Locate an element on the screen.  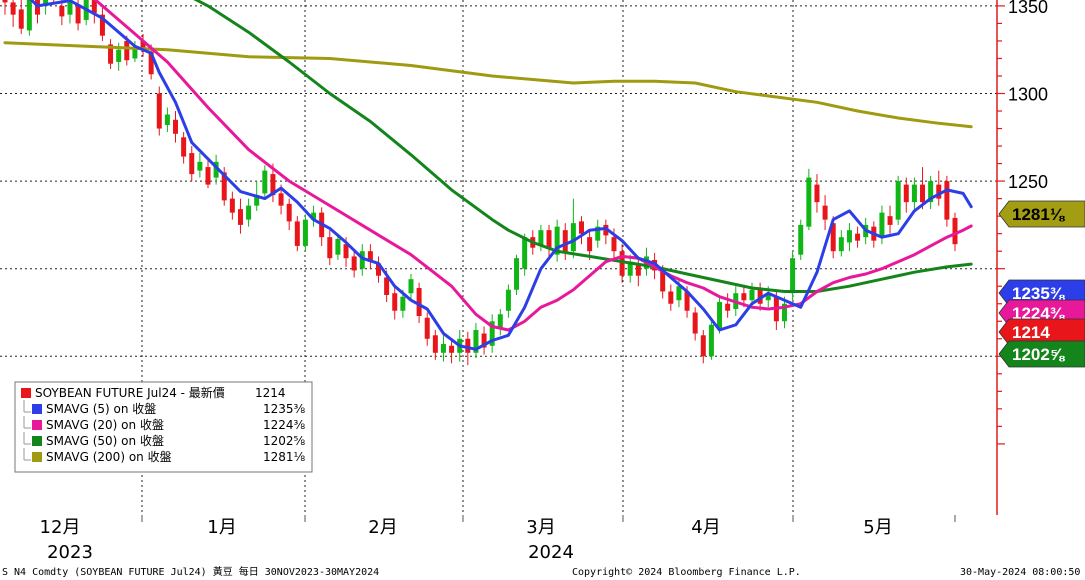
legend-label: SMAVG (50) on 收盤 is located at coordinates (105, 441).